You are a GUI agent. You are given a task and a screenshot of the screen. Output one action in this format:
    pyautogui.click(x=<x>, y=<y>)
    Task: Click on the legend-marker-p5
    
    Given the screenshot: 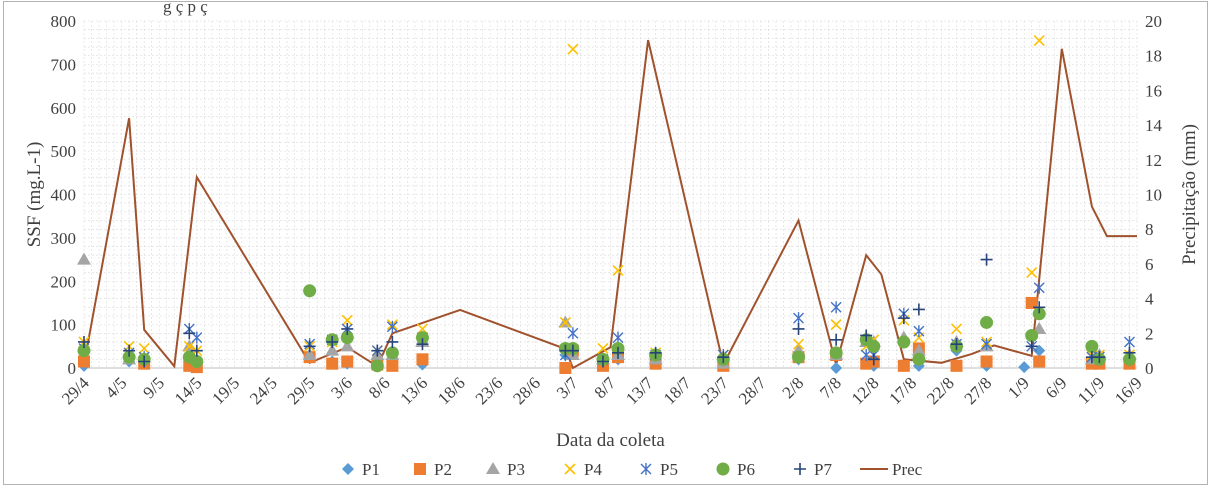 What is the action you would take?
    pyautogui.click(x=646, y=469)
    